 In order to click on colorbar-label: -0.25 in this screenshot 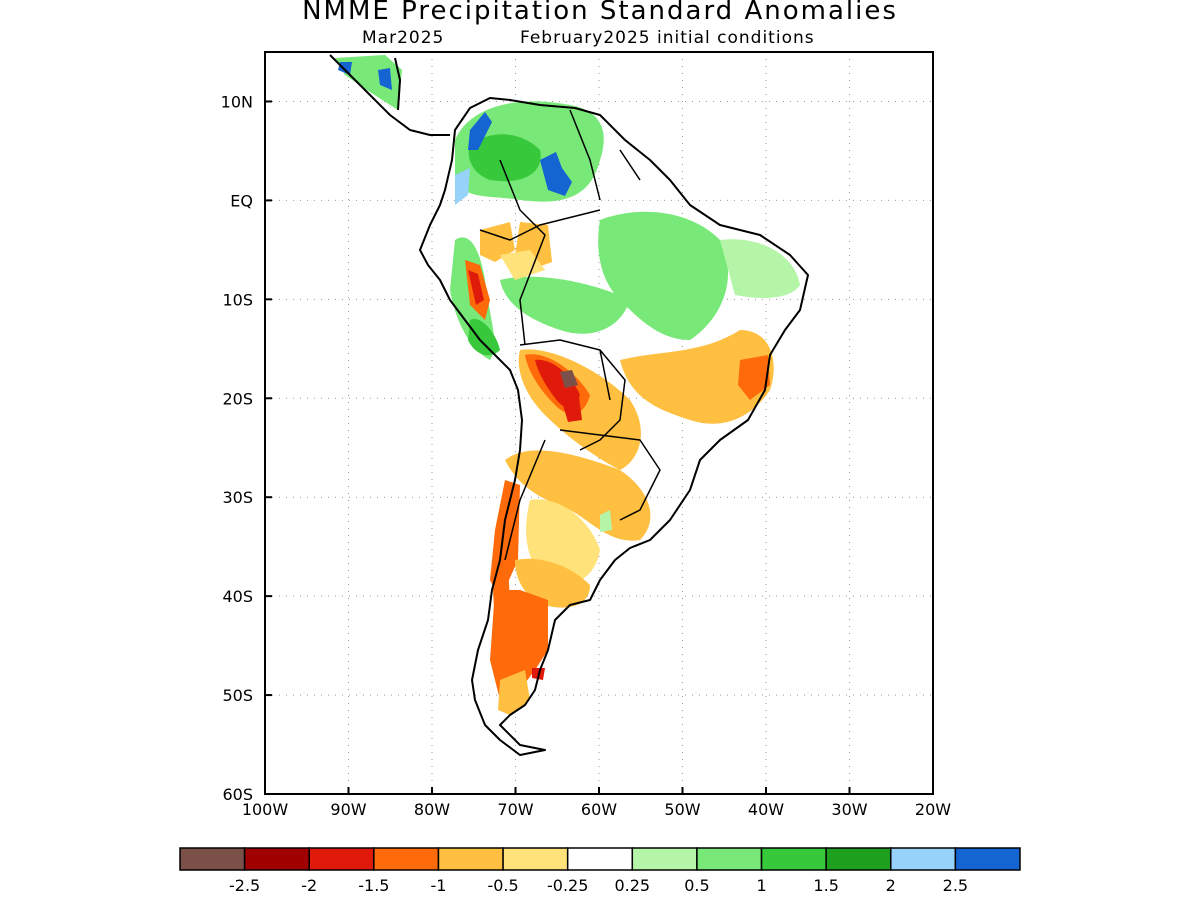, I will do `click(567, 885)`.